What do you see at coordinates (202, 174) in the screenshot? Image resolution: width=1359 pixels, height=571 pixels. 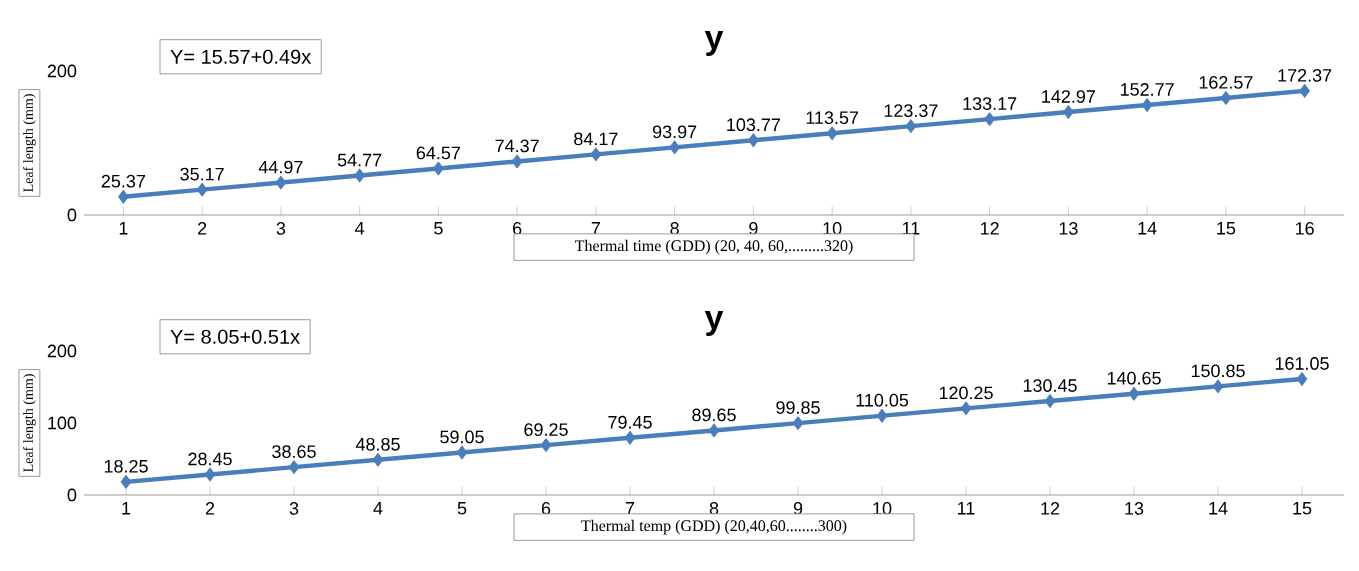 I see `data-label: 35.17` at bounding box center [202, 174].